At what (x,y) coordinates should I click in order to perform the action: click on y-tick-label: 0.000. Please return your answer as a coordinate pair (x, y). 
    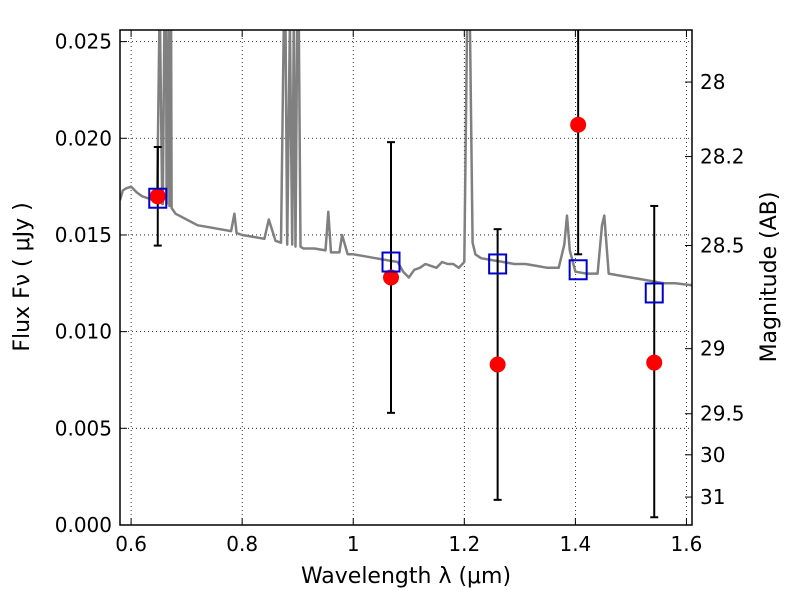
    Looking at the image, I should click on (83, 525).